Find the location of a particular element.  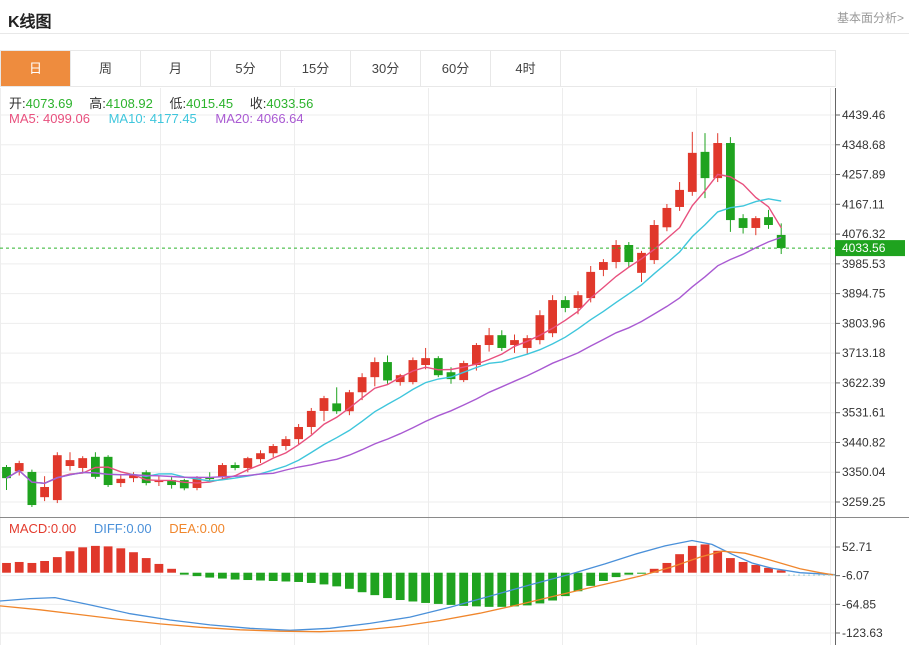

low-value: 4015.45 is located at coordinates (210, 103).